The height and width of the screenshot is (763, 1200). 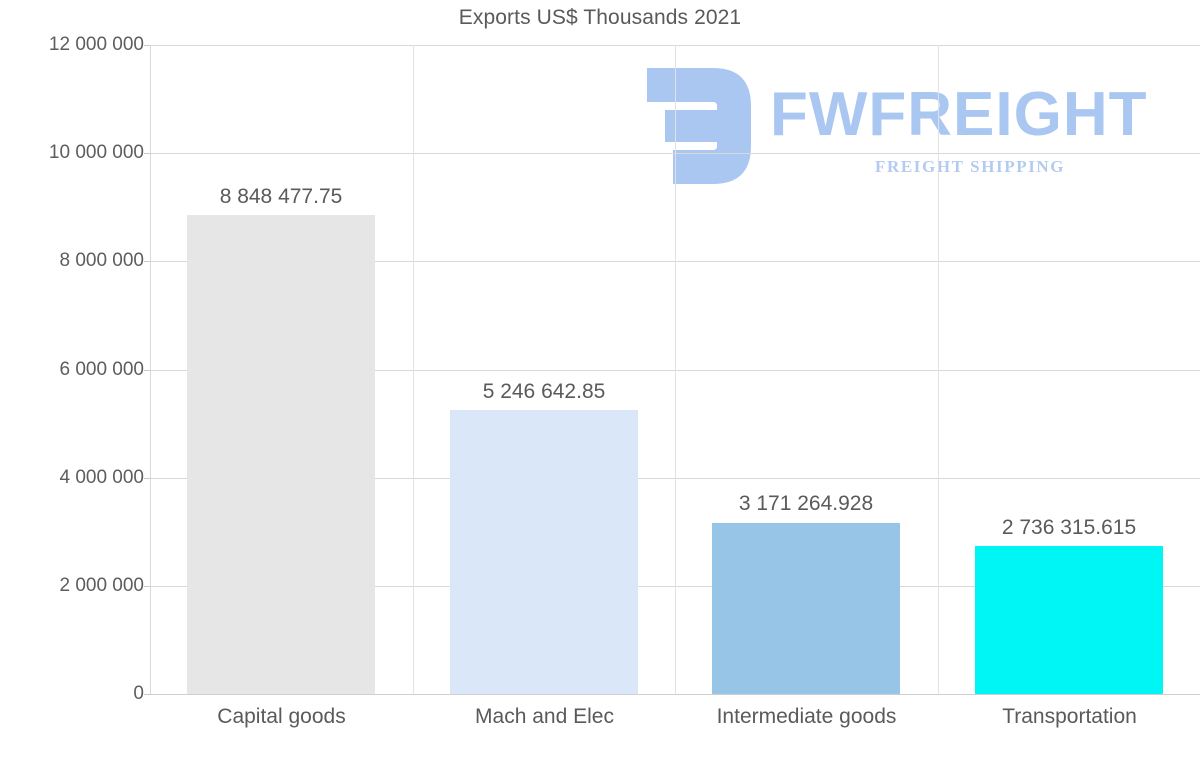 What do you see at coordinates (544, 392) in the screenshot?
I see `bar-value-label: 5 246 642.85` at bounding box center [544, 392].